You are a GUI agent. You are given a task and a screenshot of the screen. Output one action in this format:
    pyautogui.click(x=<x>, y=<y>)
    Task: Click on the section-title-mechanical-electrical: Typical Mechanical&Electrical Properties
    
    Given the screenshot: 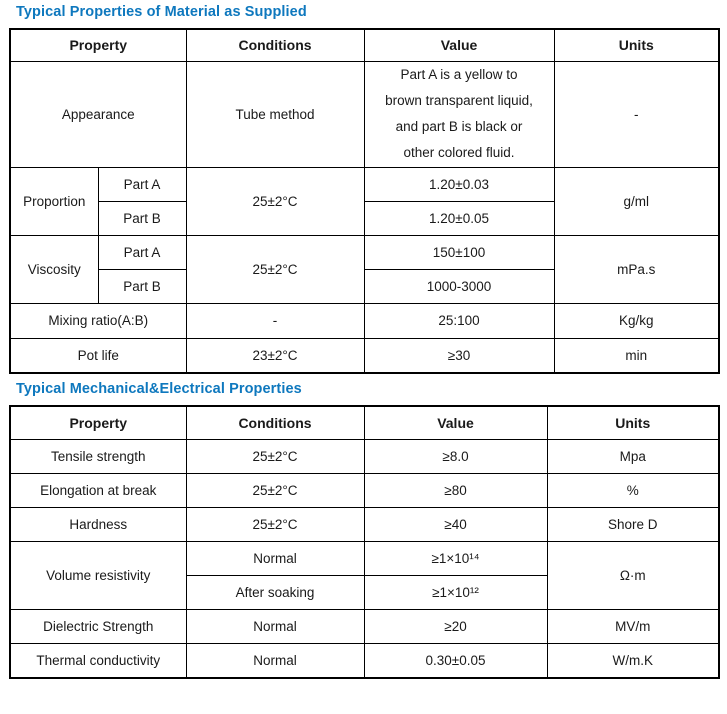 What is the action you would take?
    pyautogui.click(x=159, y=389)
    